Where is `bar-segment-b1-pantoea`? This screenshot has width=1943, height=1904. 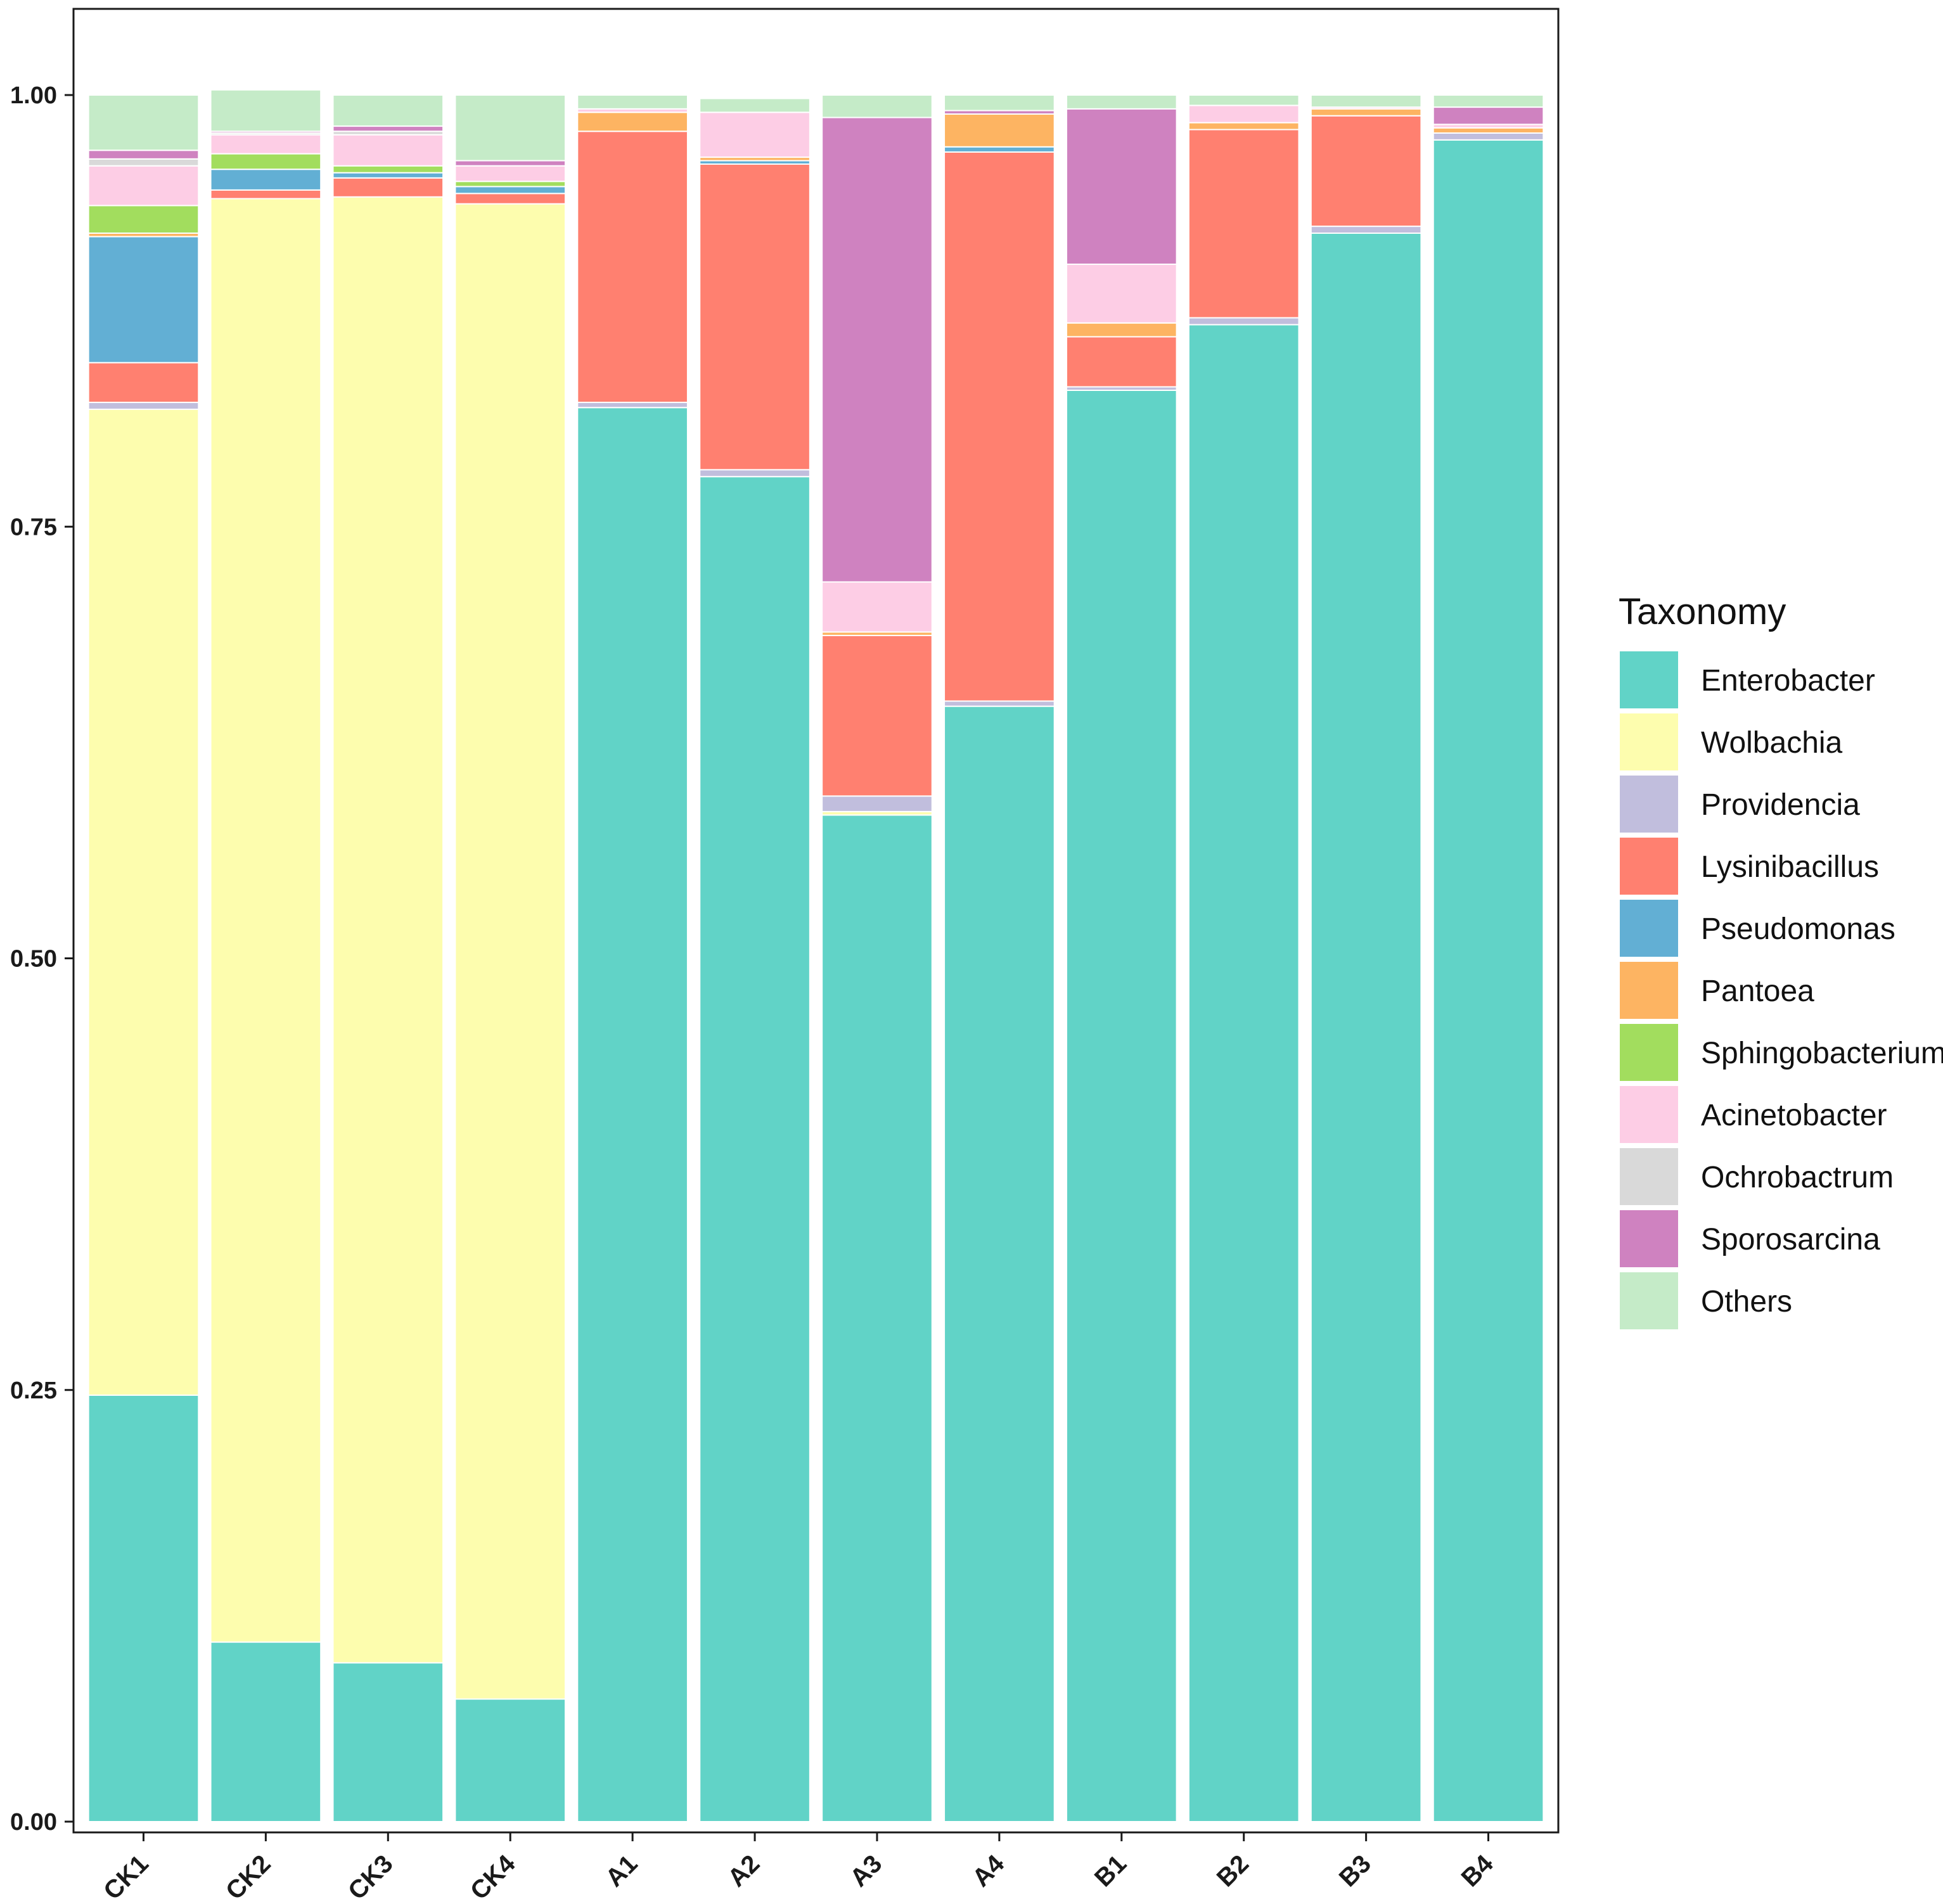 bar-segment-b1-pantoea is located at coordinates (1121, 330).